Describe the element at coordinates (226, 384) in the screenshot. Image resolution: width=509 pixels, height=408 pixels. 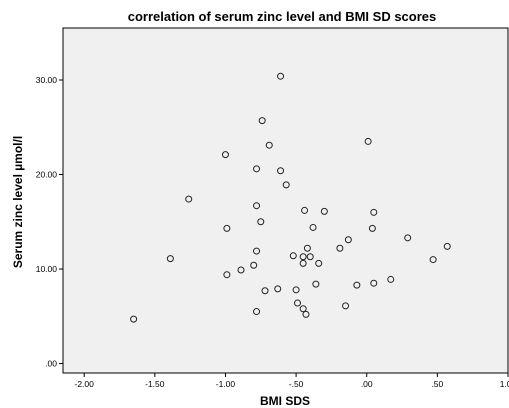
I see `x-tick-label: -1.00` at that location.